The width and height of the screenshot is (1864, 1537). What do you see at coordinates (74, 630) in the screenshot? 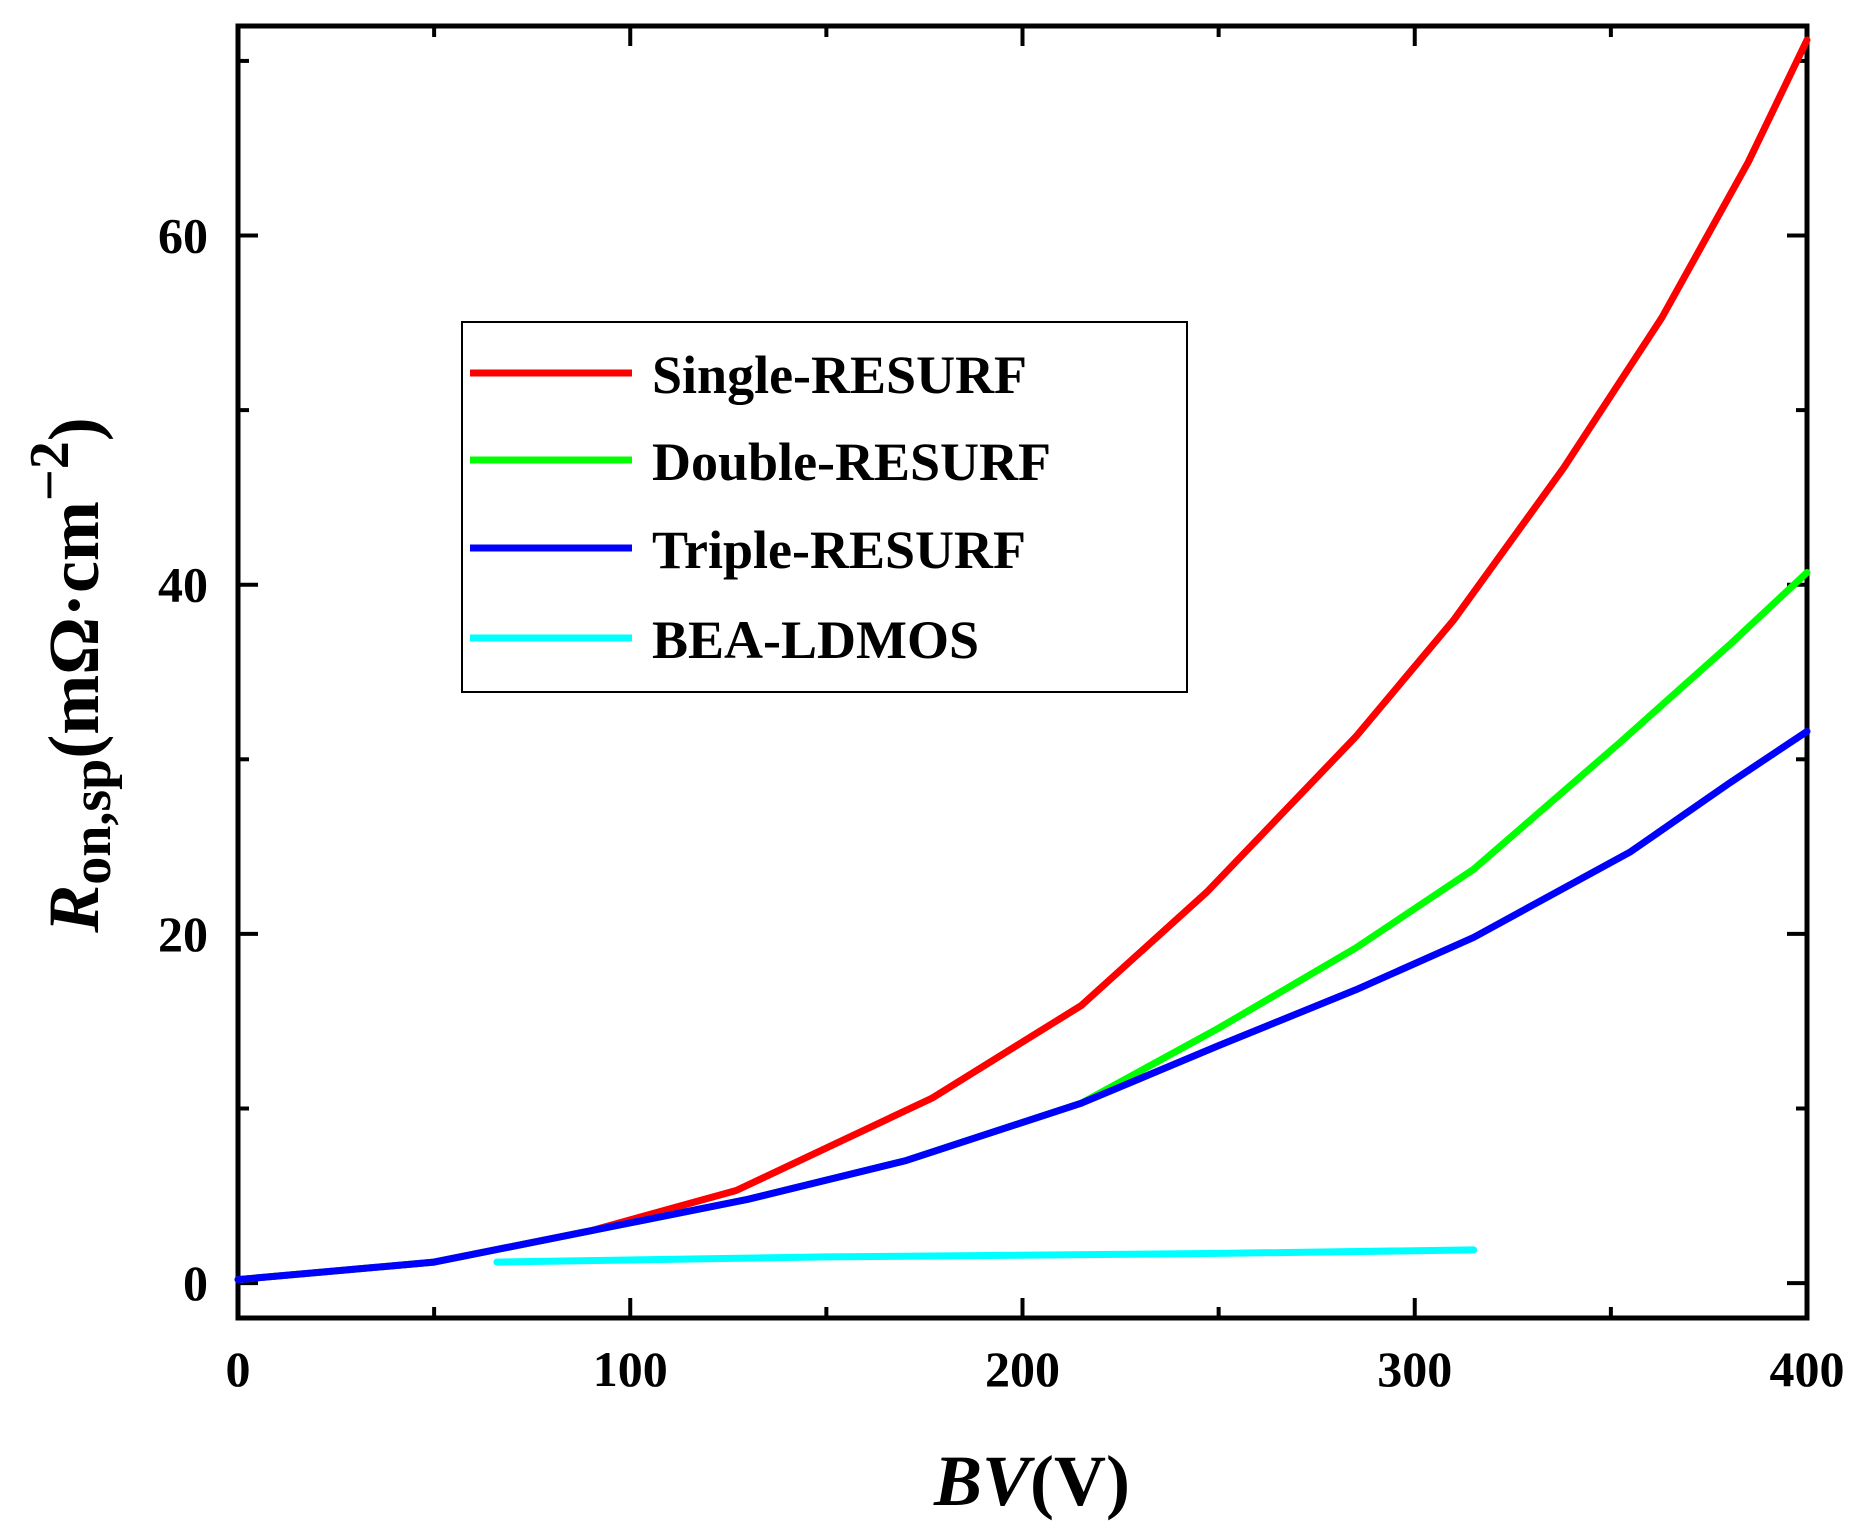
I see `y-axis-title-unit: (mΩ·cm` at bounding box center [74, 630].